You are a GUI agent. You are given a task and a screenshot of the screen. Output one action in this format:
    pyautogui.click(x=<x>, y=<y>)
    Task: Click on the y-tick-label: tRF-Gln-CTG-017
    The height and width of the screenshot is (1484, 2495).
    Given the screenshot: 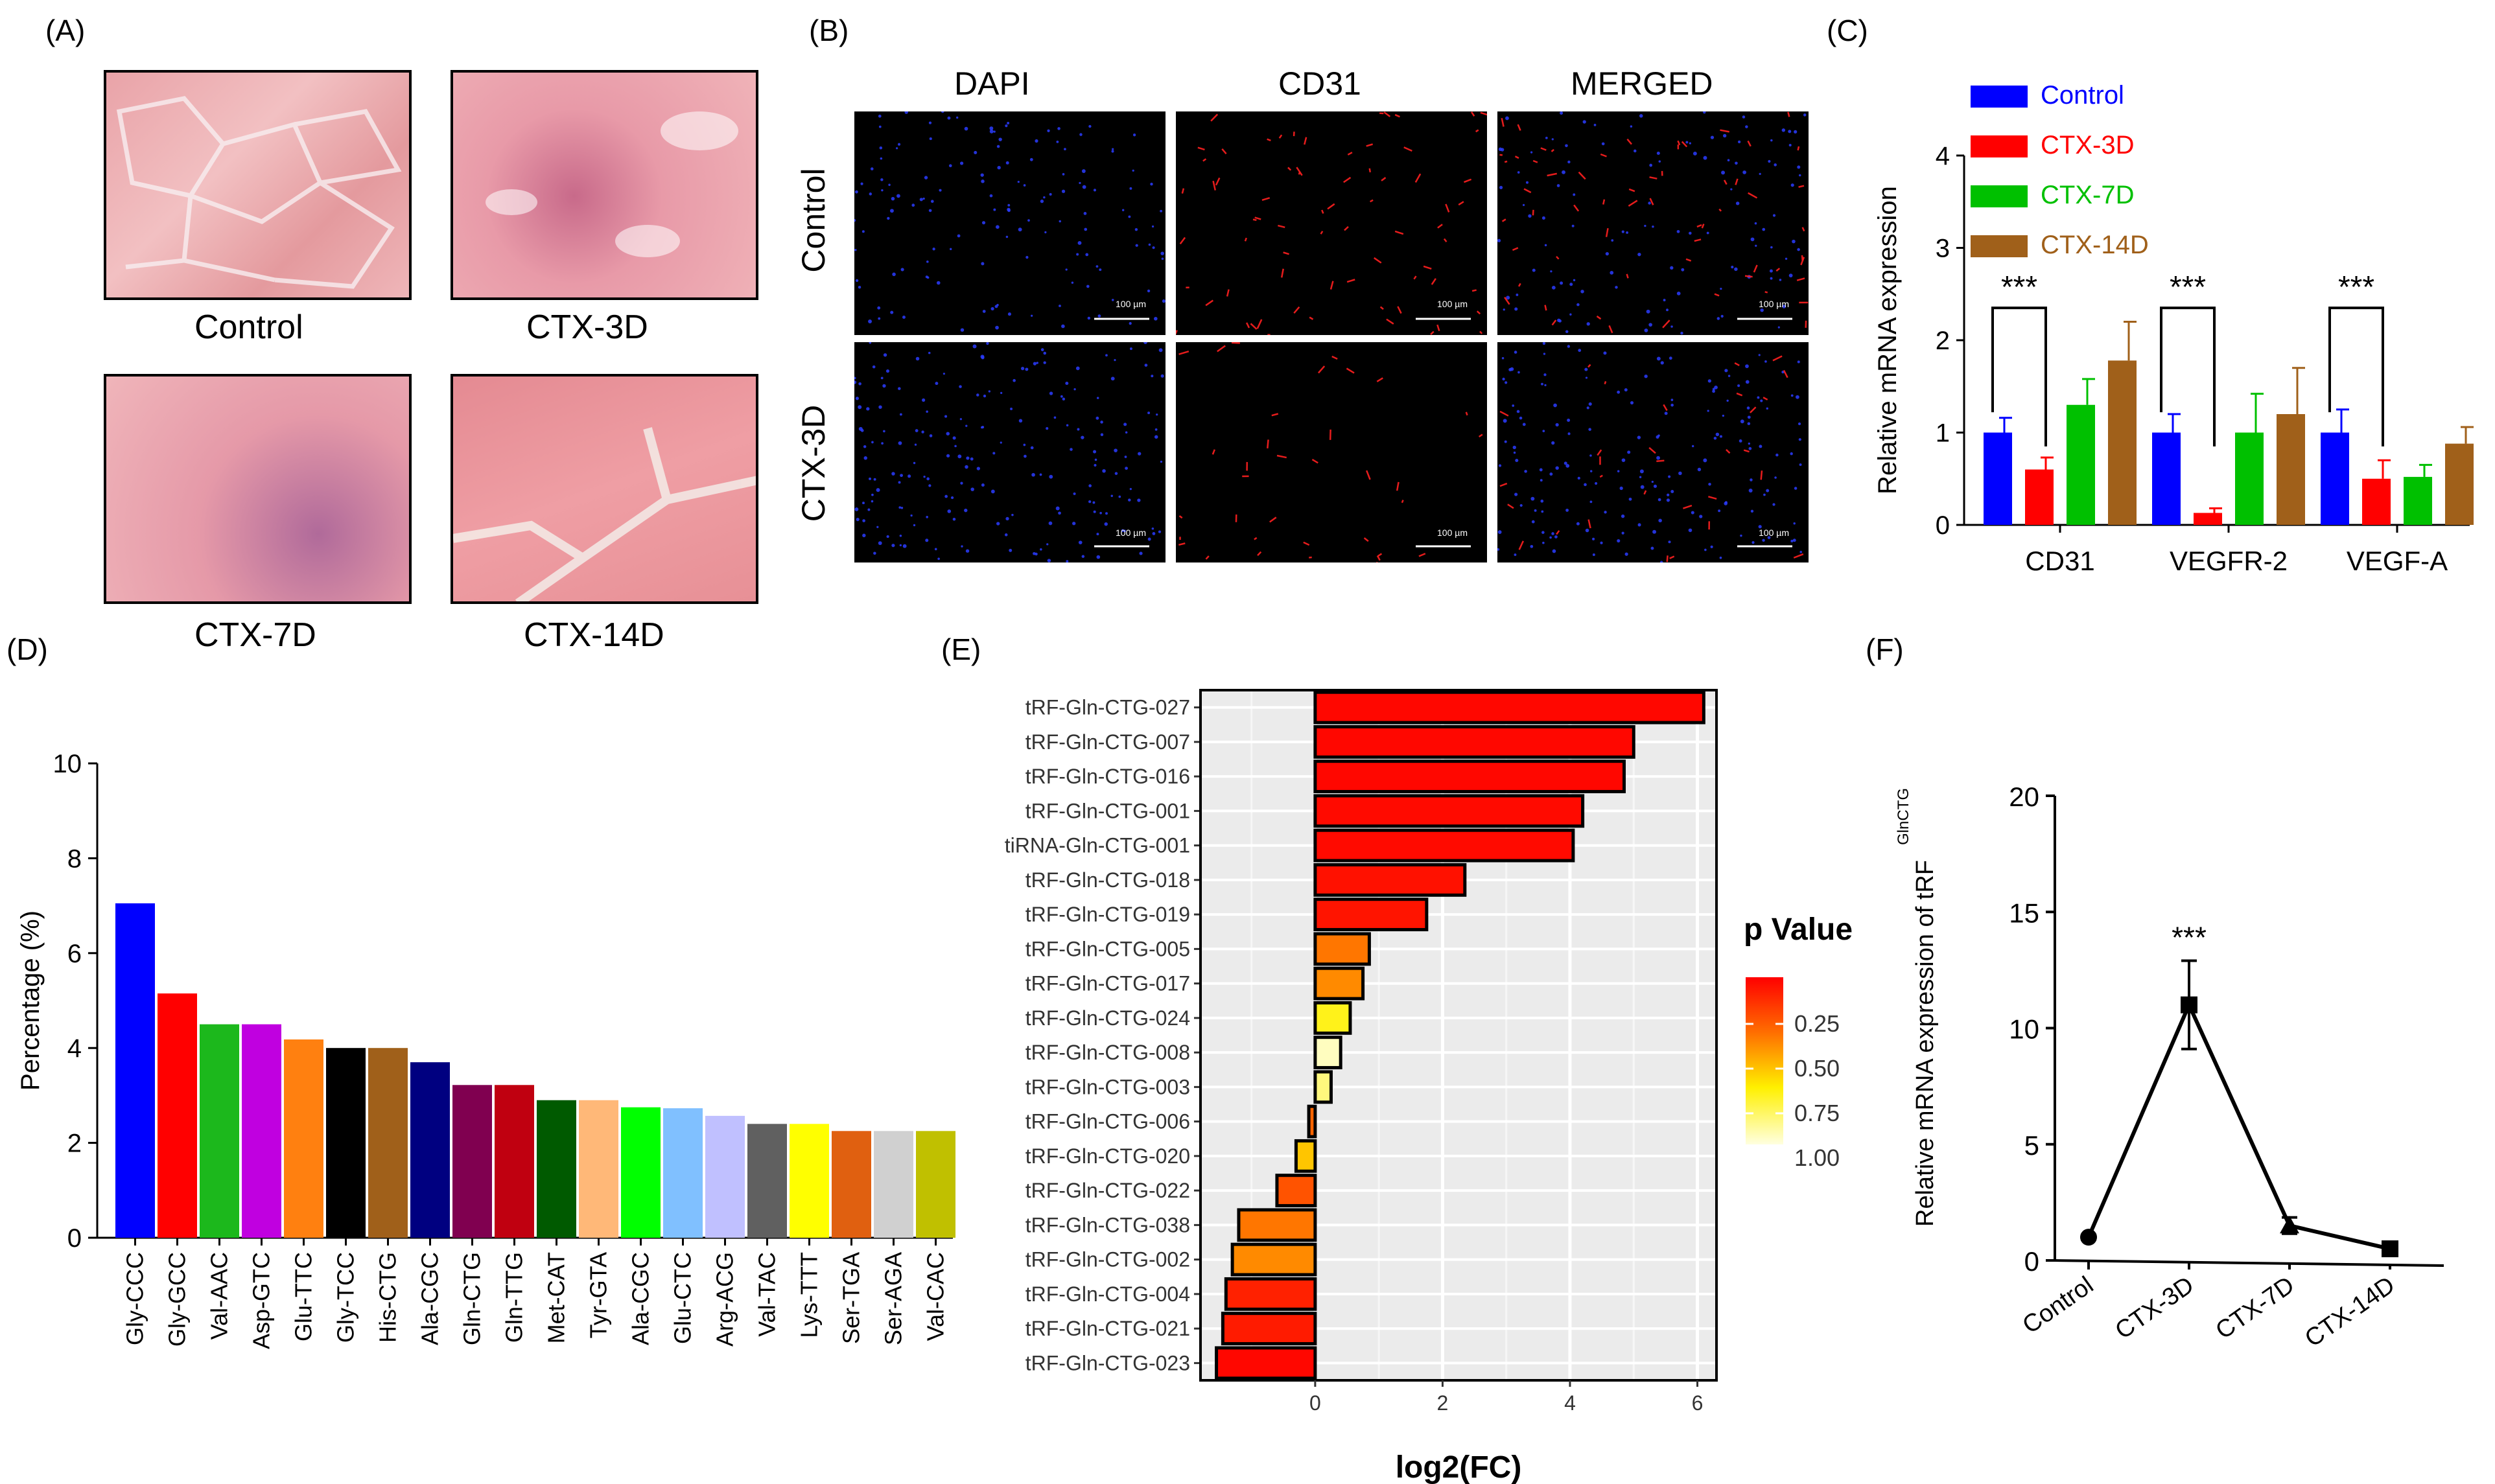 What is the action you would take?
    pyautogui.click(x=1107, y=984)
    